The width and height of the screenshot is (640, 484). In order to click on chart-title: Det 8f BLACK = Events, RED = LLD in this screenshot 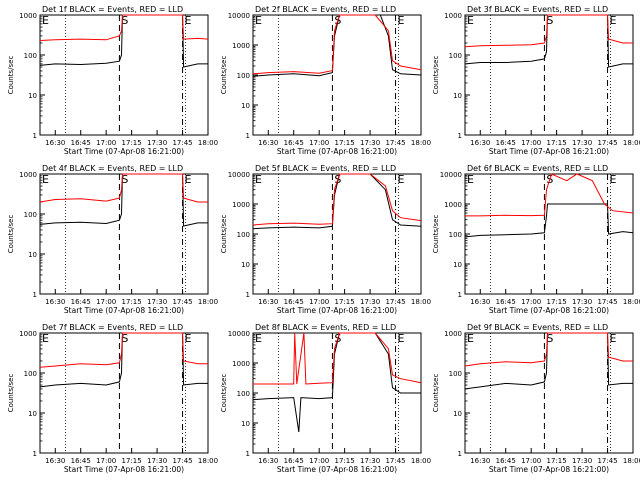, I will do `click(325, 327)`.